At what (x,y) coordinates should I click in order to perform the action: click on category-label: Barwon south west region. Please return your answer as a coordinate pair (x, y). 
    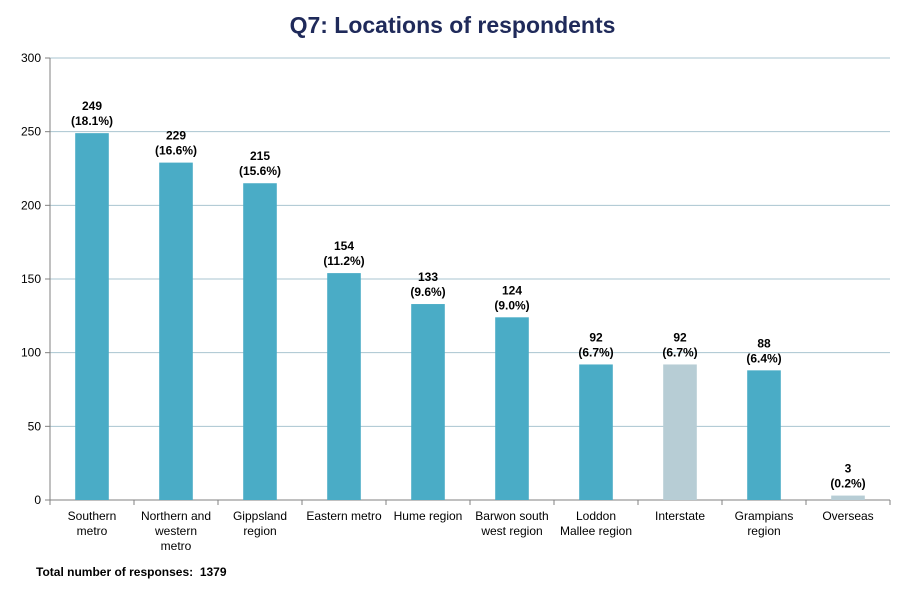
    Looking at the image, I should click on (511, 523).